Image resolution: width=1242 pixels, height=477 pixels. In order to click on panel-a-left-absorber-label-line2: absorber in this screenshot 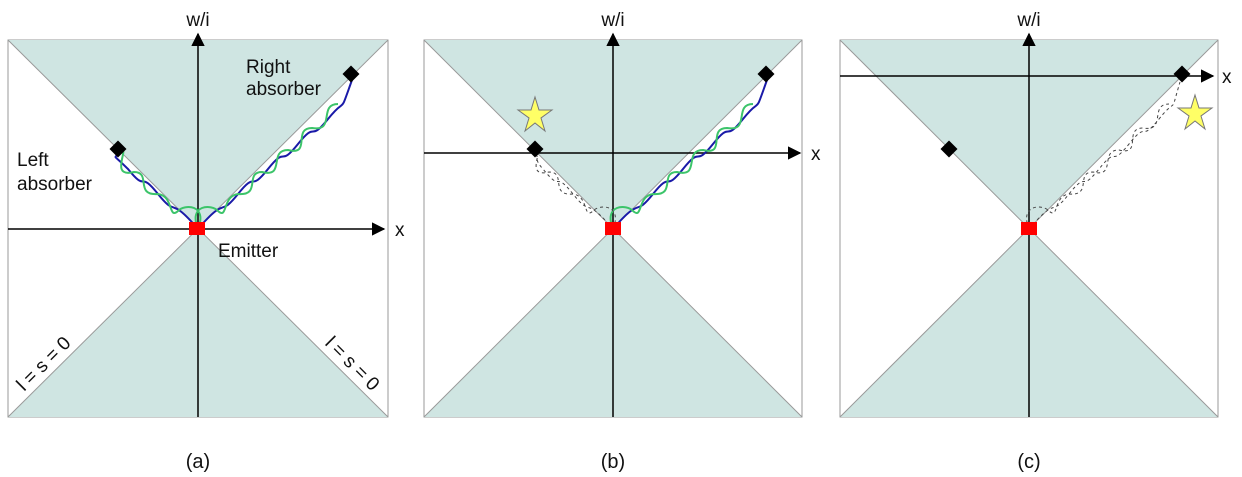, I will do `click(55, 184)`.